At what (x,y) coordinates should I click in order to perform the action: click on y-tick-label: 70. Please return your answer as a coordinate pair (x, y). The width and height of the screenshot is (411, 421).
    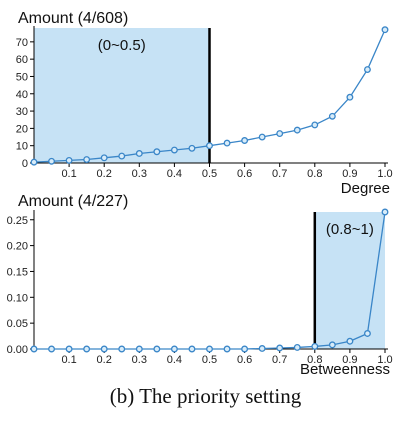
    Looking at the image, I should click on (22, 43).